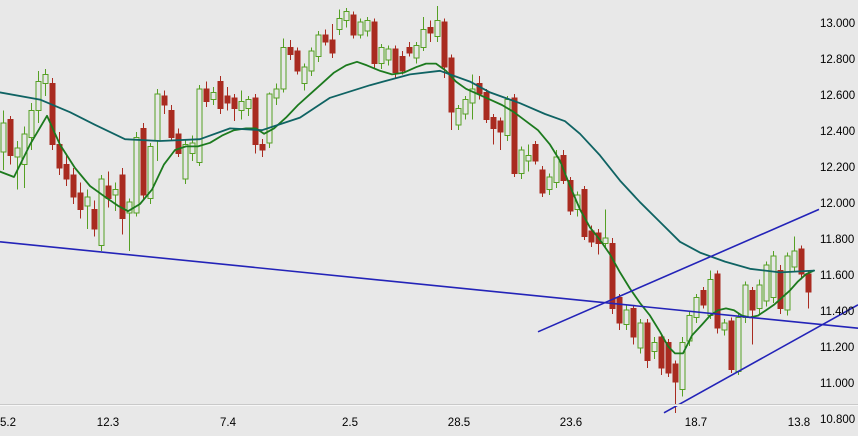 Image resolution: width=858 pixels, height=436 pixels. Describe the element at coordinates (678, 270) in the screenshot. I see `trendline-ascending-upper` at that location.